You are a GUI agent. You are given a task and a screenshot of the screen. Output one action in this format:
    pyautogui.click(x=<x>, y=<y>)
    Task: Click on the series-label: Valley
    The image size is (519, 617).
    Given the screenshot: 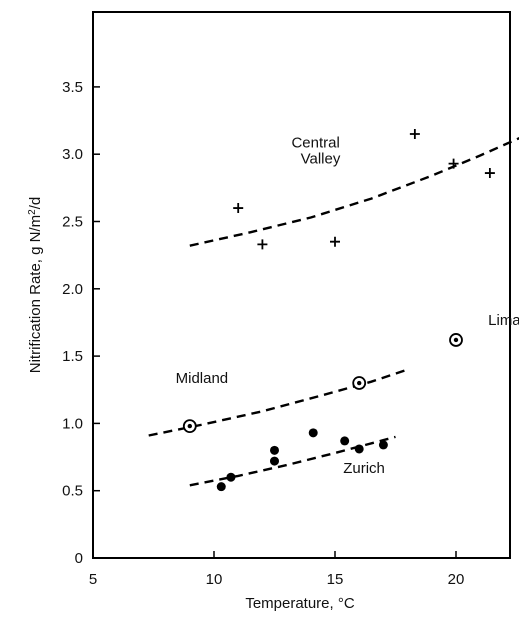 What is the action you would take?
    pyautogui.click(x=321, y=159)
    